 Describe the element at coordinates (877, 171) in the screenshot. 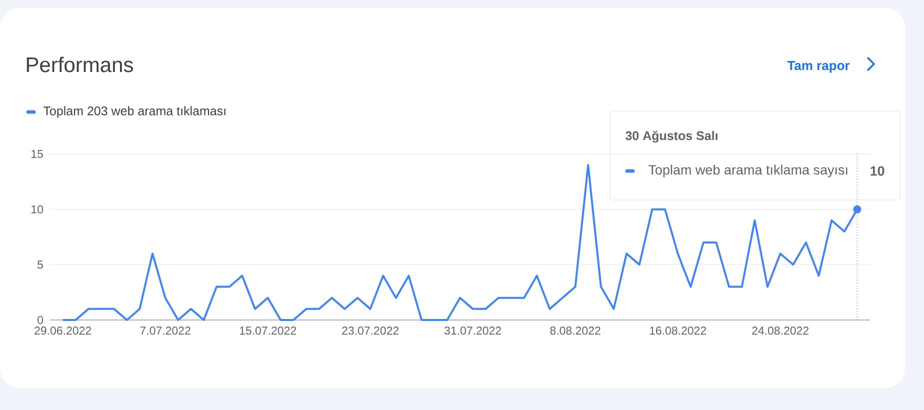

I see `annotation: 10` at that location.